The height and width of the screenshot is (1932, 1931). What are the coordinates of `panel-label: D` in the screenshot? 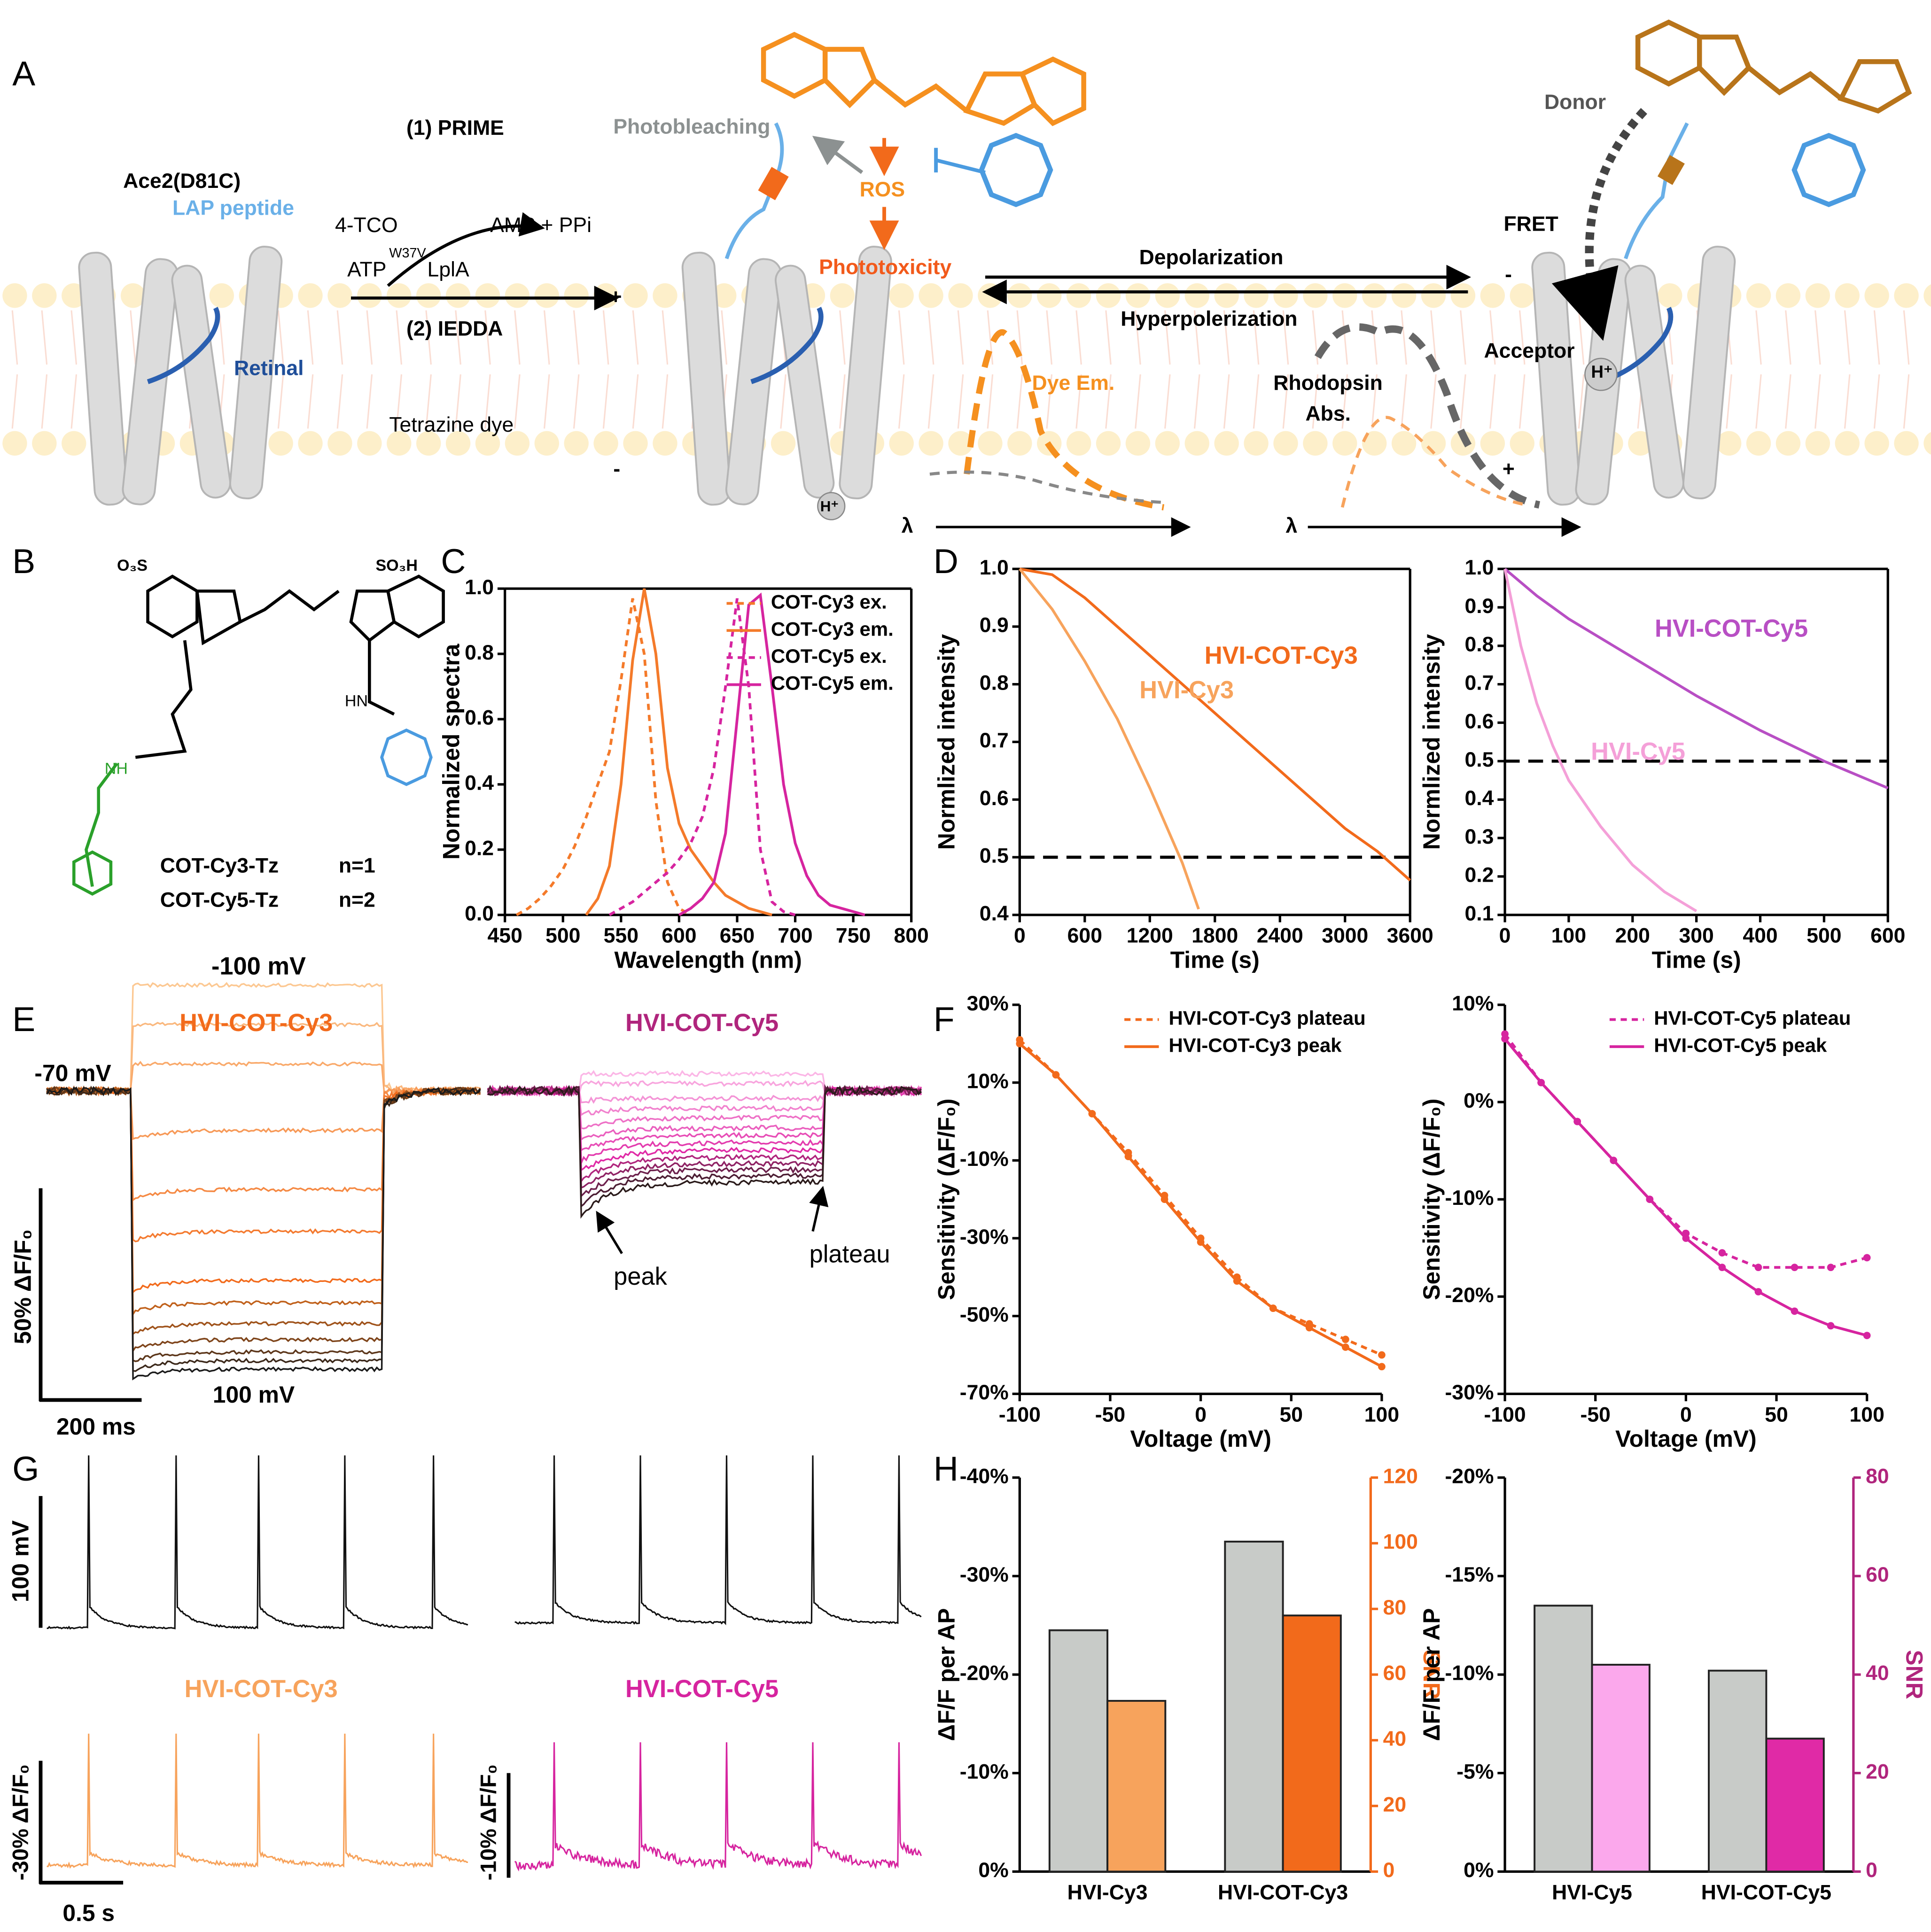 It's located at (946, 561).